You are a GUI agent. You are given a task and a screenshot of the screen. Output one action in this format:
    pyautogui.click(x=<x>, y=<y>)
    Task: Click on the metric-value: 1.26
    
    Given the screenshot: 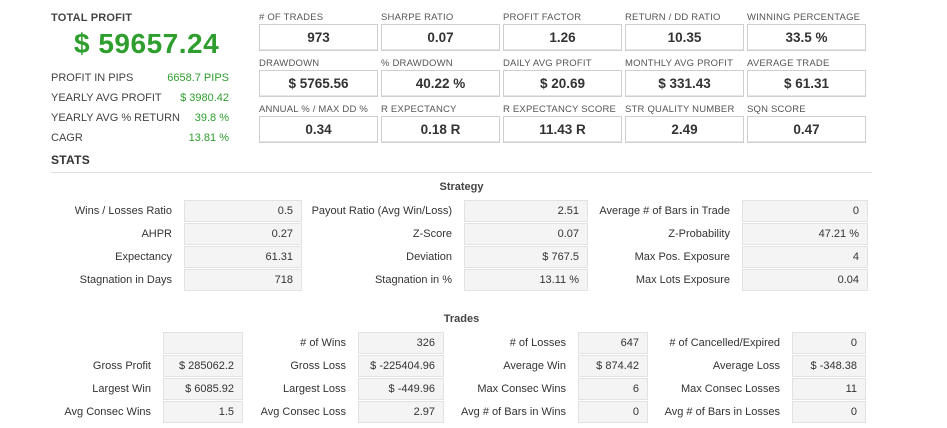 What is the action you would take?
    pyautogui.click(x=562, y=37)
    